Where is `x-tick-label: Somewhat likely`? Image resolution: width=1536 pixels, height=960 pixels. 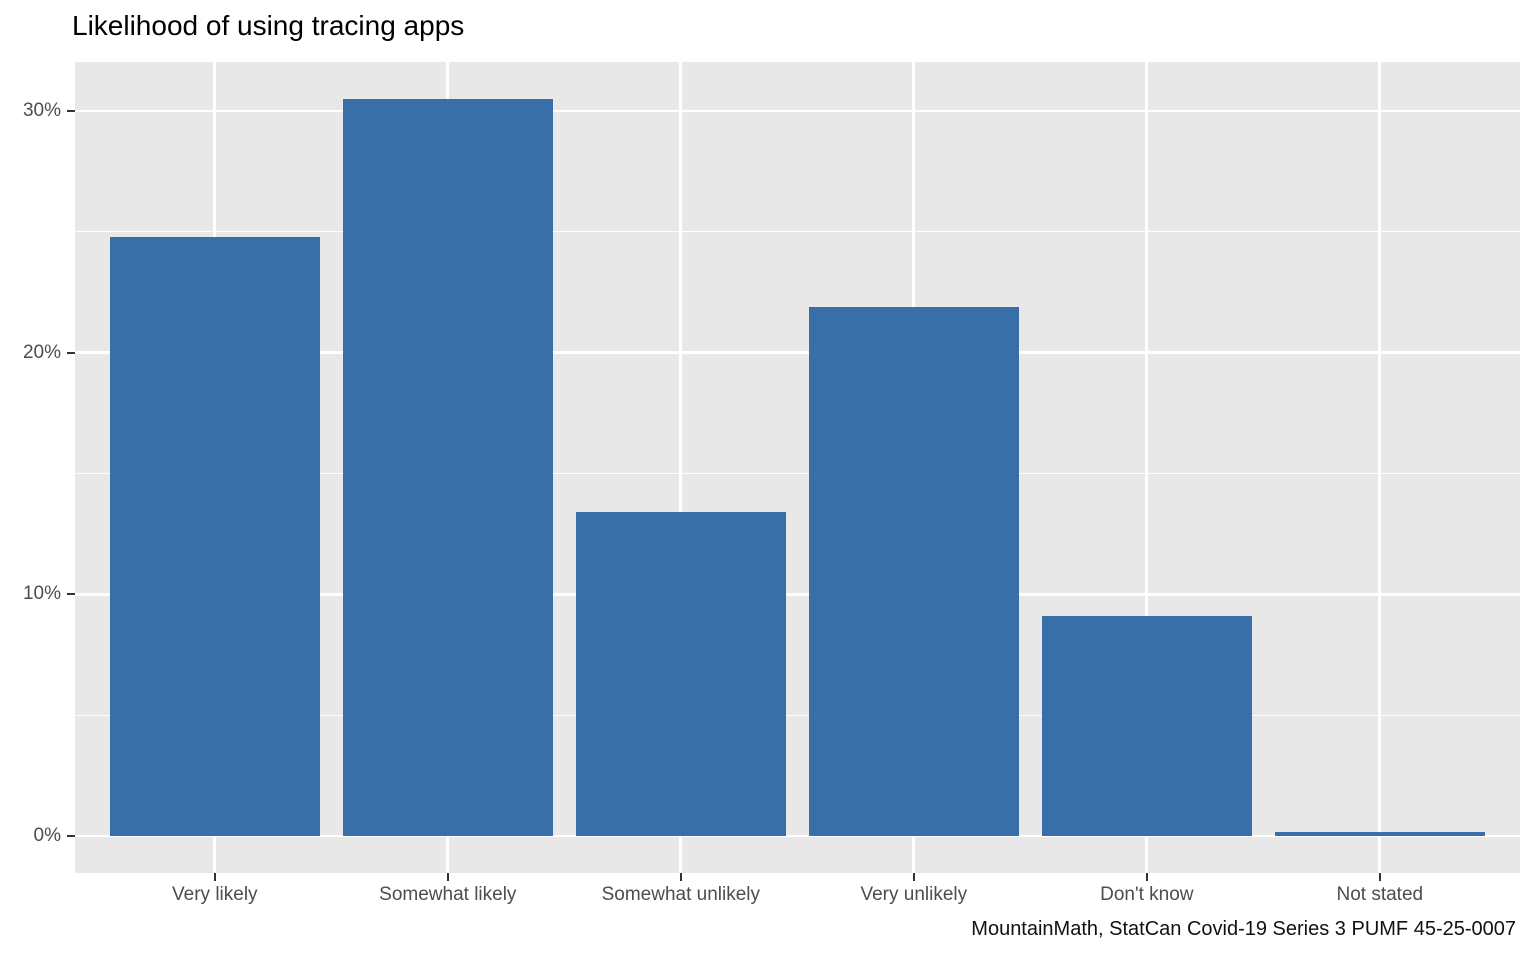
x-tick-label: Somewhat likely is located at coordinates (448, 894).